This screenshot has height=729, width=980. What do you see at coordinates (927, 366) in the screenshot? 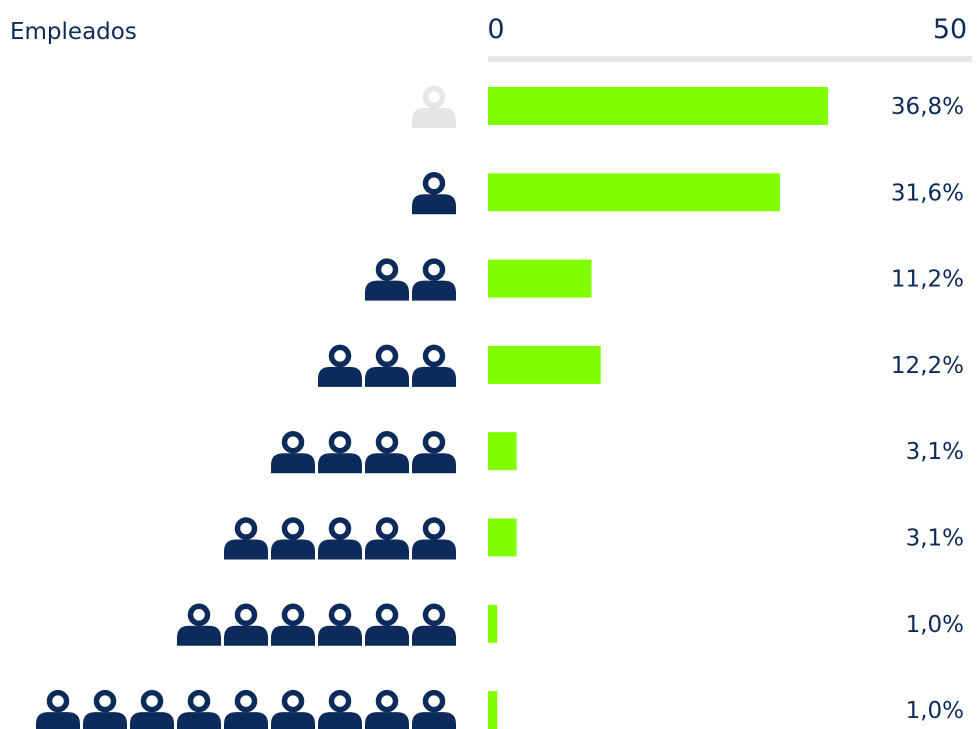
I see `data-label: 12,2%` at bounding box center [927, 366].